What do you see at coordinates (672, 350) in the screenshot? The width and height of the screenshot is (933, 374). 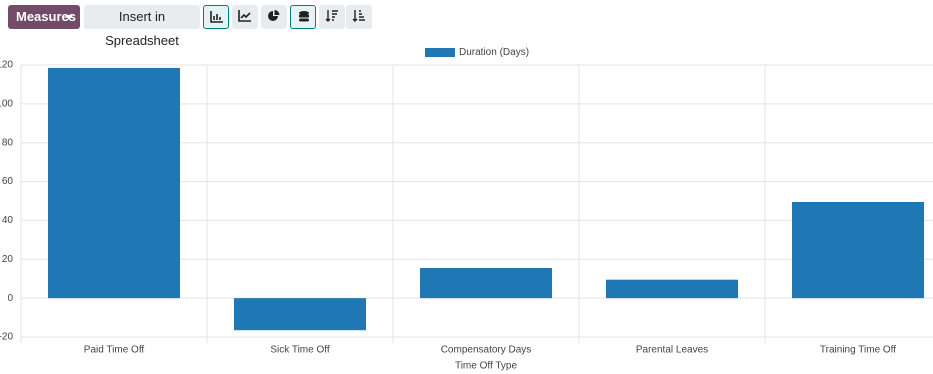 I see `x-tick-label: Parental Leaves` at bounding box center [672, 350].